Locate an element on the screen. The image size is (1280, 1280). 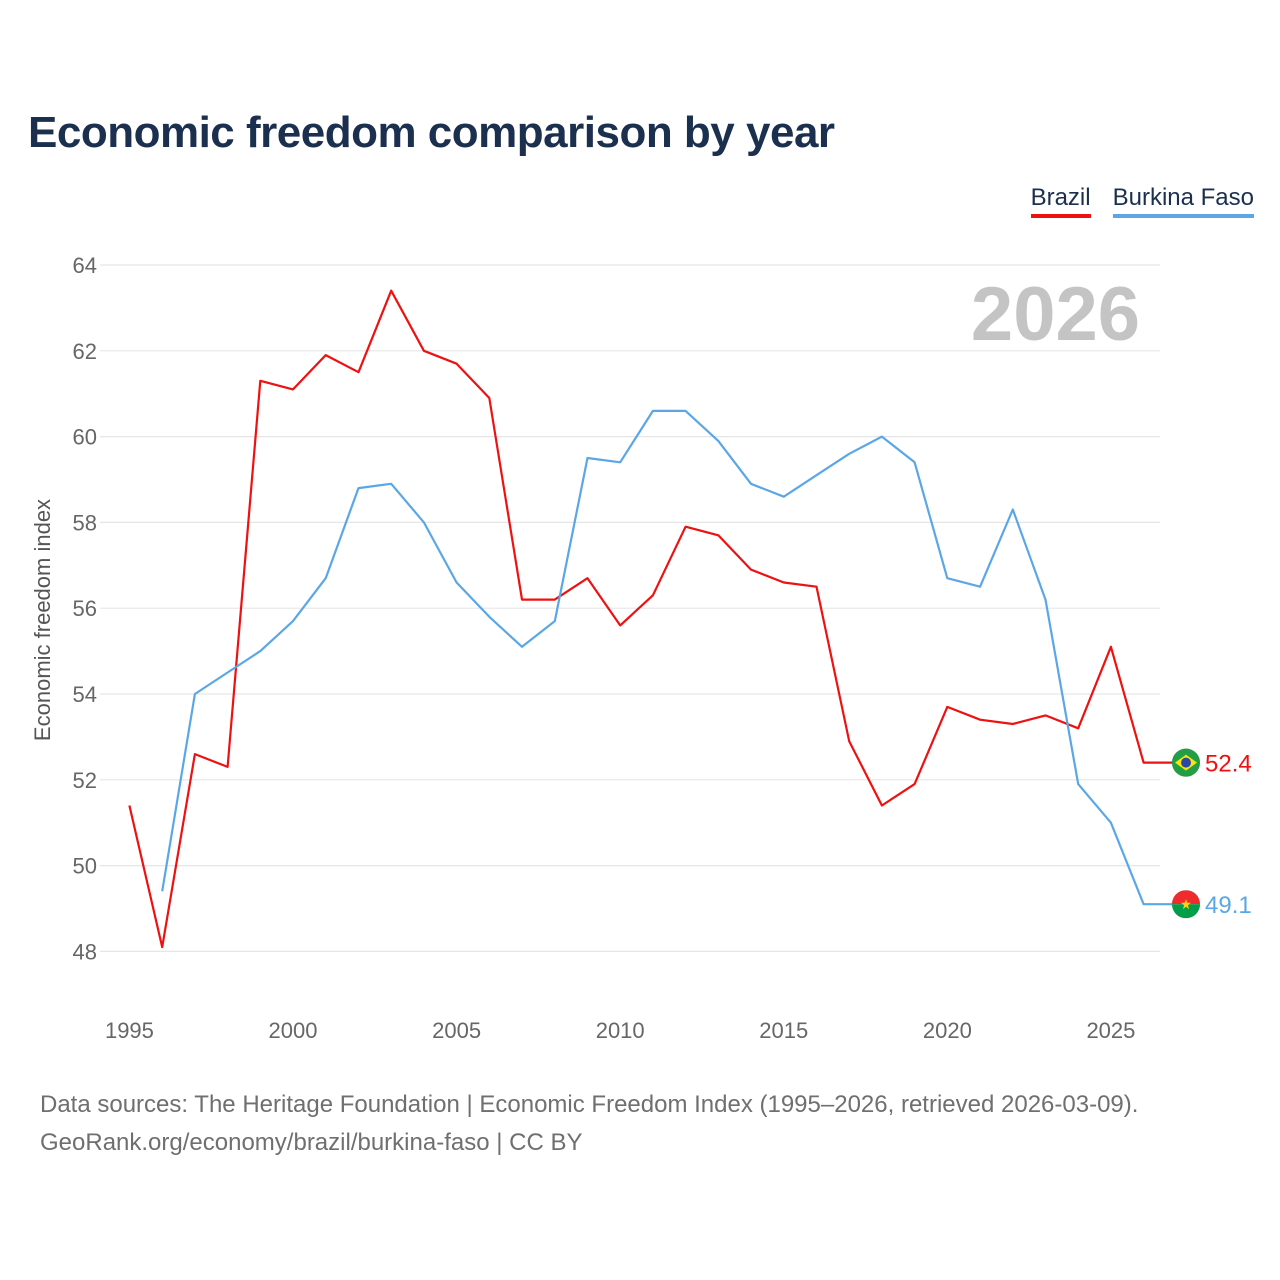
y-tick-label: 56 is located at coordinates (85, 608).